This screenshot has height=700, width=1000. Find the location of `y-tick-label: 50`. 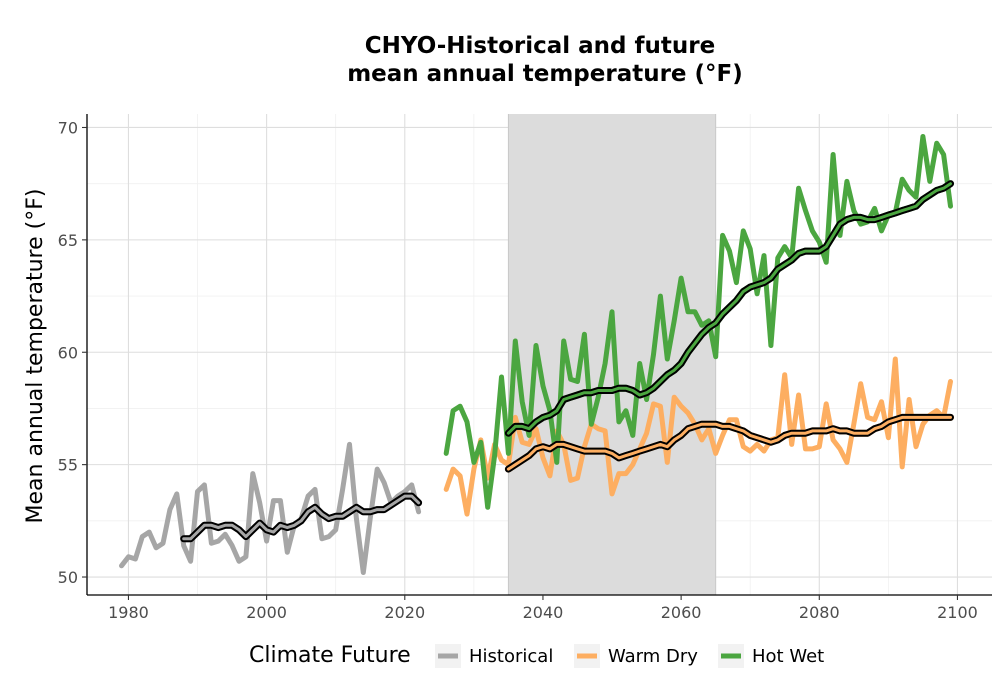

y-tick-label: 50 is located at coordinates (68, 577).